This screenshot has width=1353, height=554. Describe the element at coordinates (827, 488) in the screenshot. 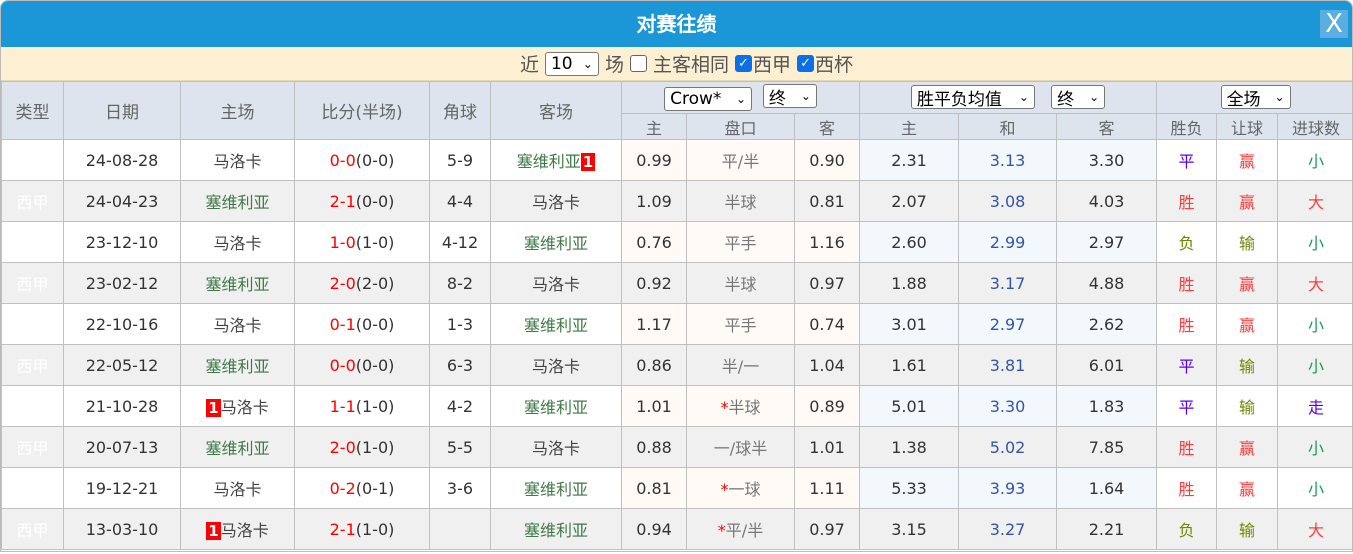

I see `asia-away-odds: 1.11` at that location.